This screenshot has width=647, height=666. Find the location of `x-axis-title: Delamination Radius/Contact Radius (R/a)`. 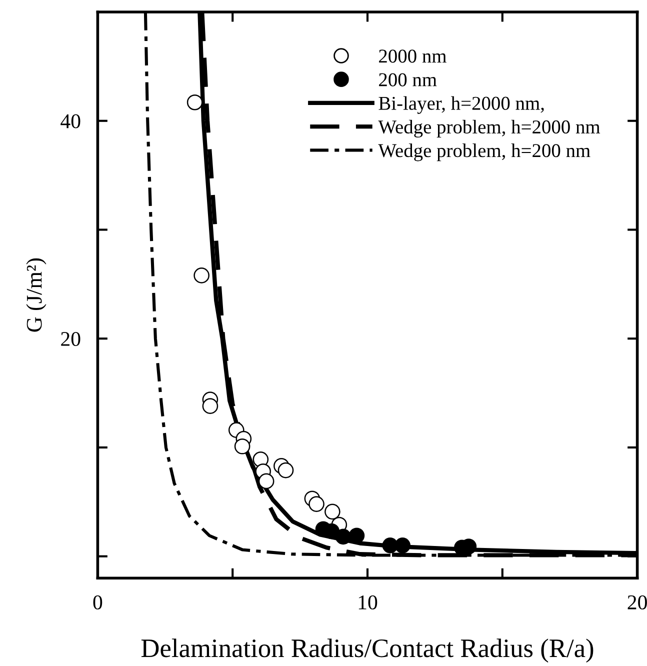

x-axis-title: Delamination Radius/Contact Radius (R/a) is located at coordinates (367, 650).